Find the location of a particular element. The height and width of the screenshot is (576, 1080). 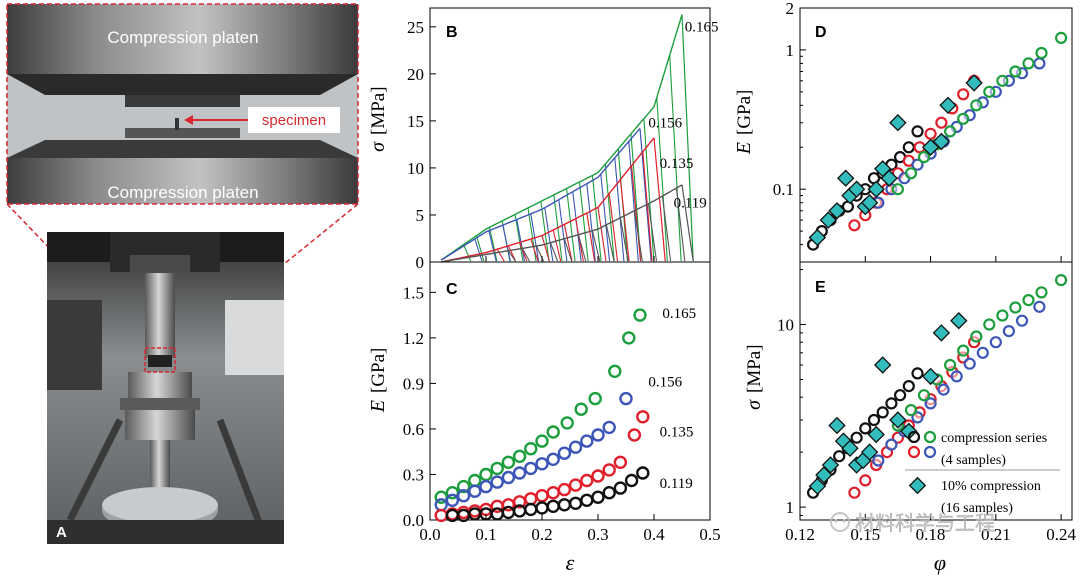

point-E-0.119 is located at coordinates (874, 420).